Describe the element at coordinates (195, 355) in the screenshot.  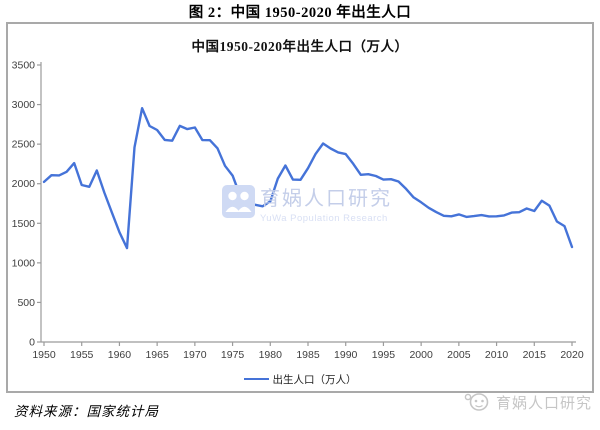
I see `x-tick-label: 1970` at that location.